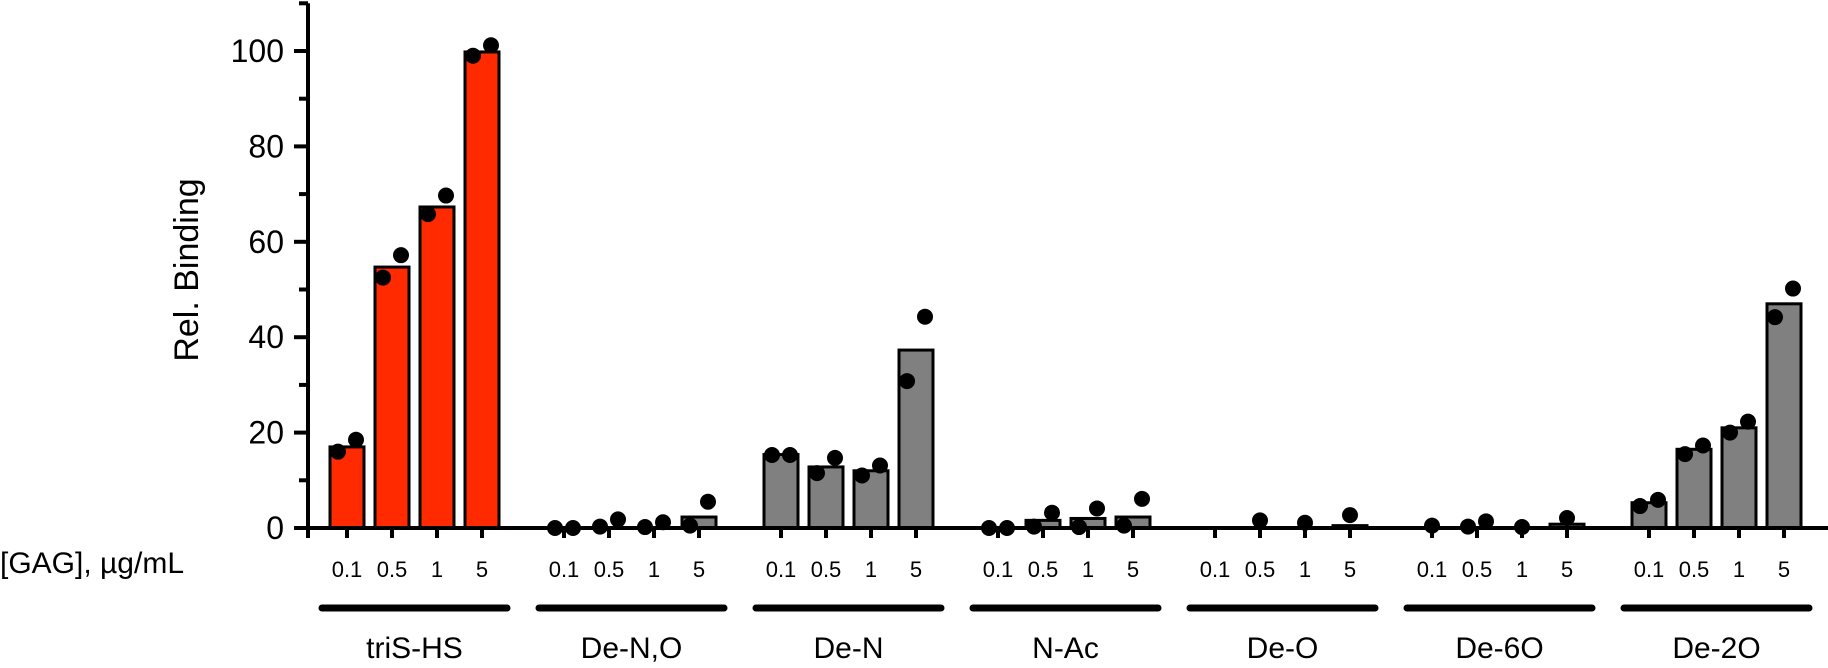  Describe the element at coordinates (848, 648) in the screenshot. I see `group-label: De-N` at that location.